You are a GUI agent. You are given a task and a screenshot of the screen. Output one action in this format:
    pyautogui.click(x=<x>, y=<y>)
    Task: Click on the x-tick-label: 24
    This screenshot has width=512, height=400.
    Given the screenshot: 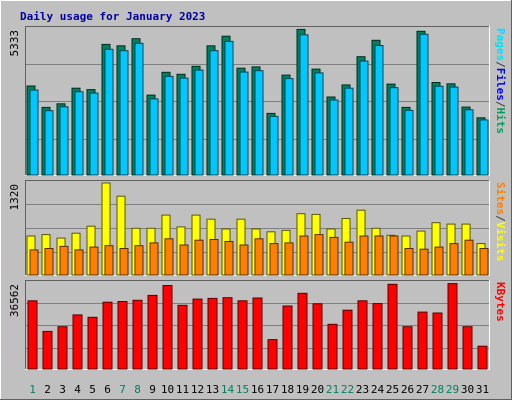 What is the action you would take?
    pyautogui.click(x=378, y=389)
    